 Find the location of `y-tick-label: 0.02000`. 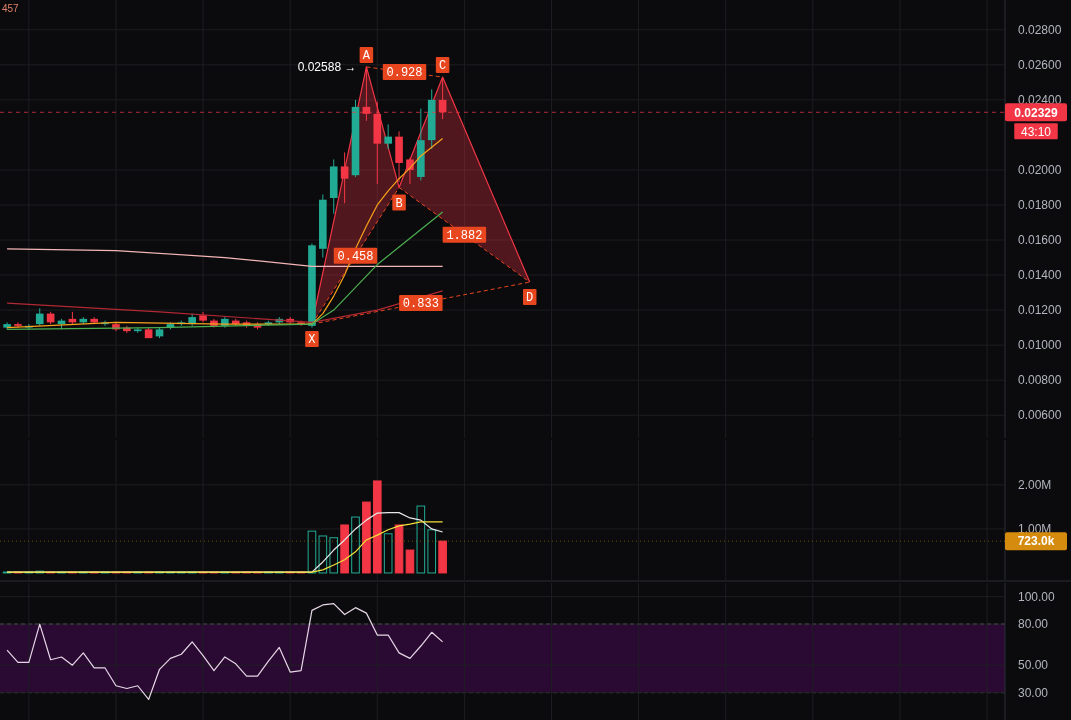

y-tick-label: 0.02000 is located at coordinates (1040, 170).